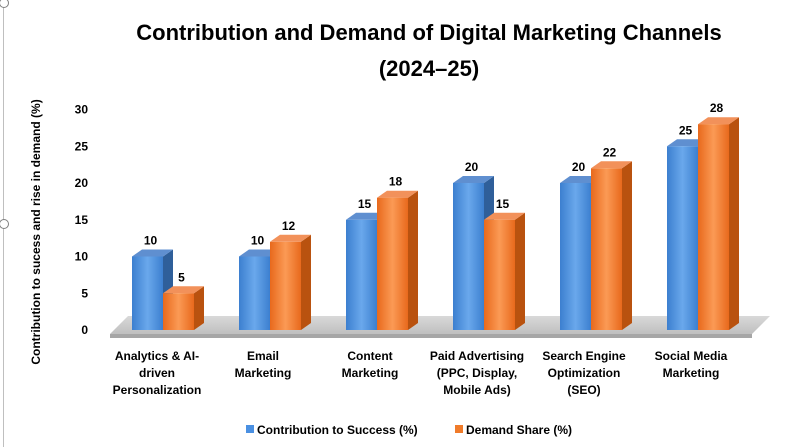  Describe the element at coordinates (396, 182) in the screenshot. I see `data-label: 18` at that location.